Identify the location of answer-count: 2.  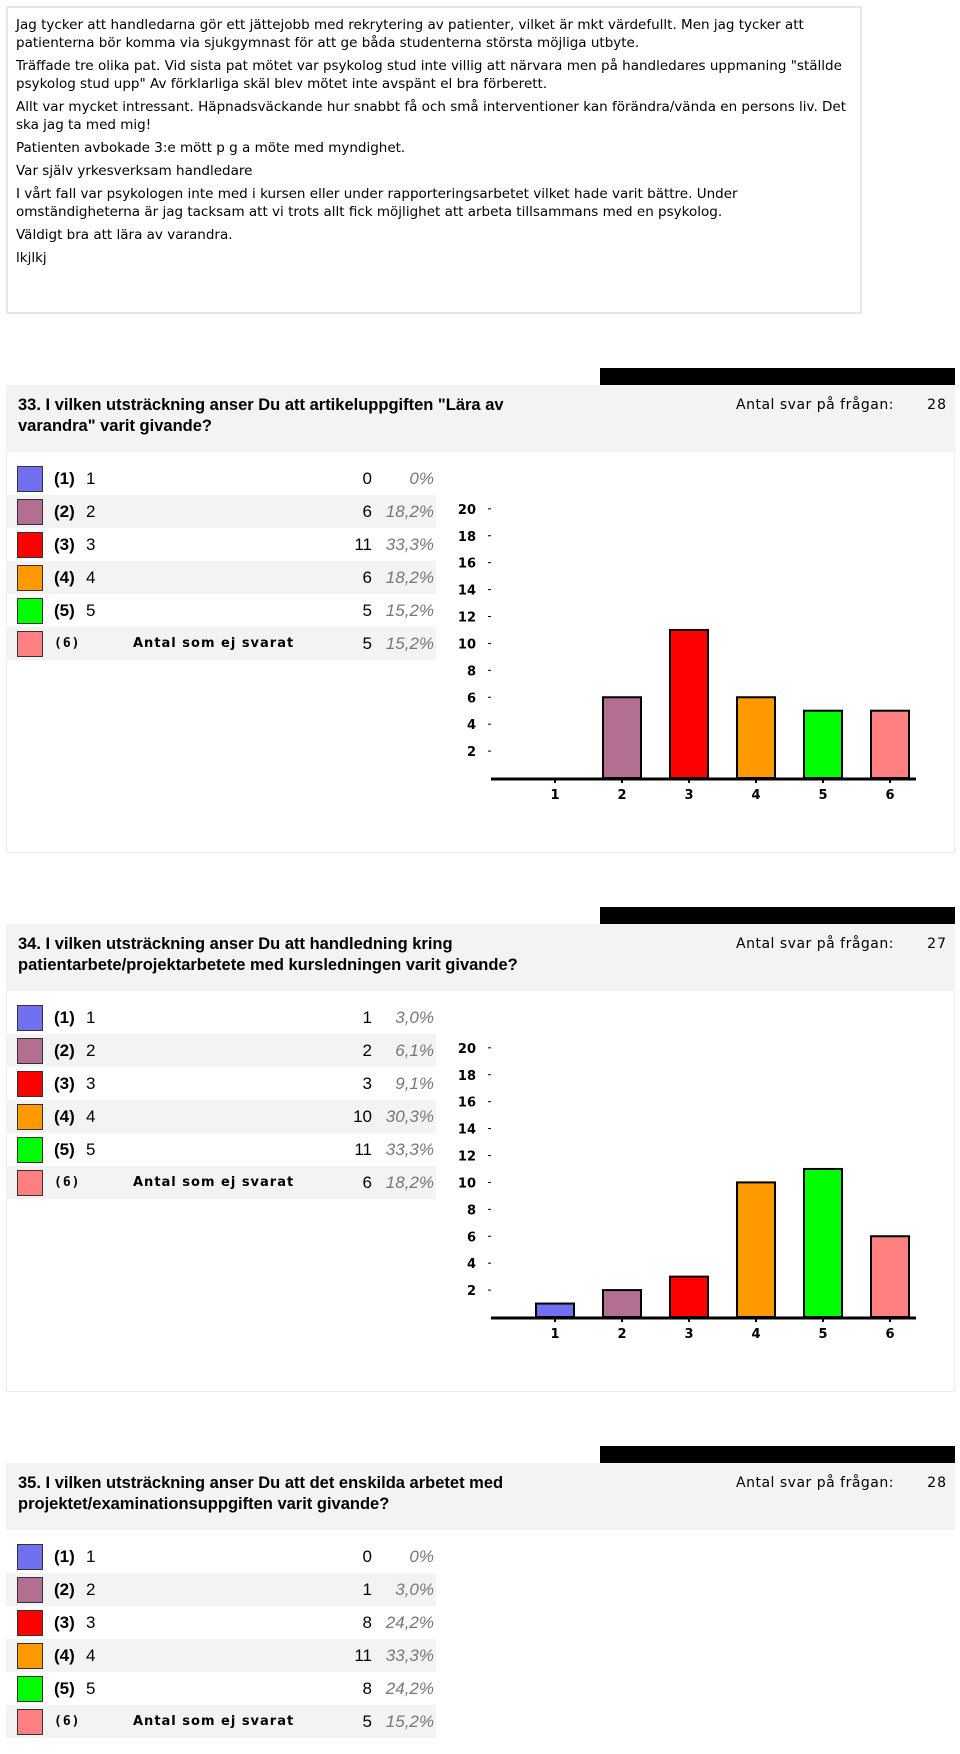
(367, 1050).